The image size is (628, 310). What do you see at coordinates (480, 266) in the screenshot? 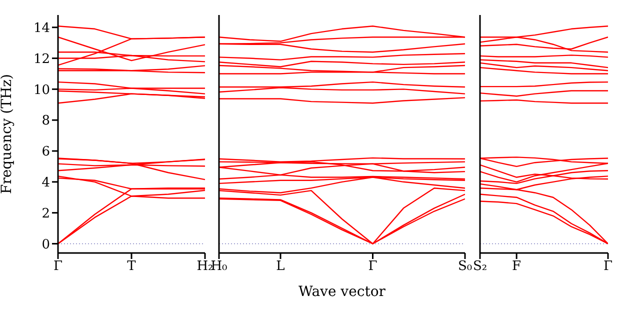
I see `x-tick-label: S₂` at bounding box center [480, 266].